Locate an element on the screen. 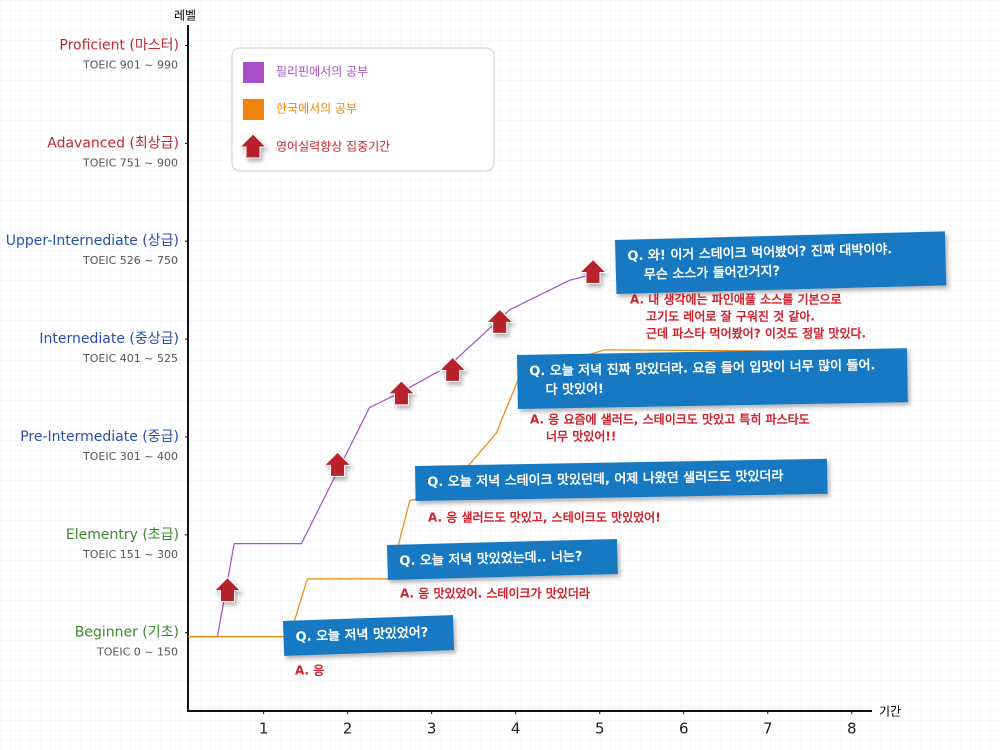  x-tick-label: 5 is located at coordinates (600, 729).